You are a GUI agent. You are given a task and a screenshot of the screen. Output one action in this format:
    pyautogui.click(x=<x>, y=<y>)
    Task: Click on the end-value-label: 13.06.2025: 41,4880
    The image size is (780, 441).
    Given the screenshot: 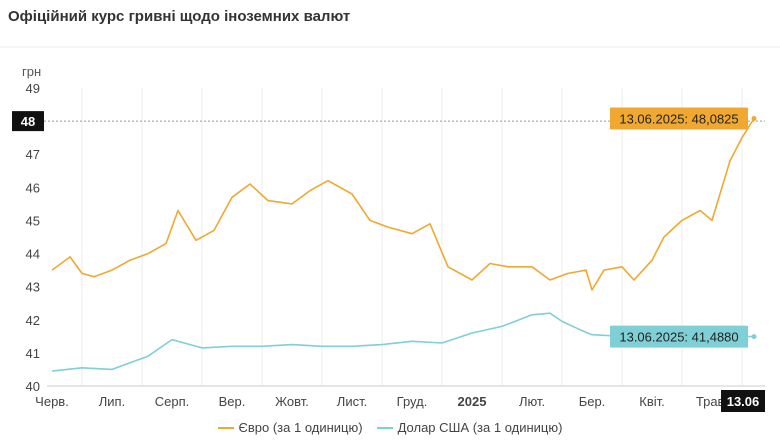 What is the action you would take?
    pyautogui.click(x=678, y=337)
    